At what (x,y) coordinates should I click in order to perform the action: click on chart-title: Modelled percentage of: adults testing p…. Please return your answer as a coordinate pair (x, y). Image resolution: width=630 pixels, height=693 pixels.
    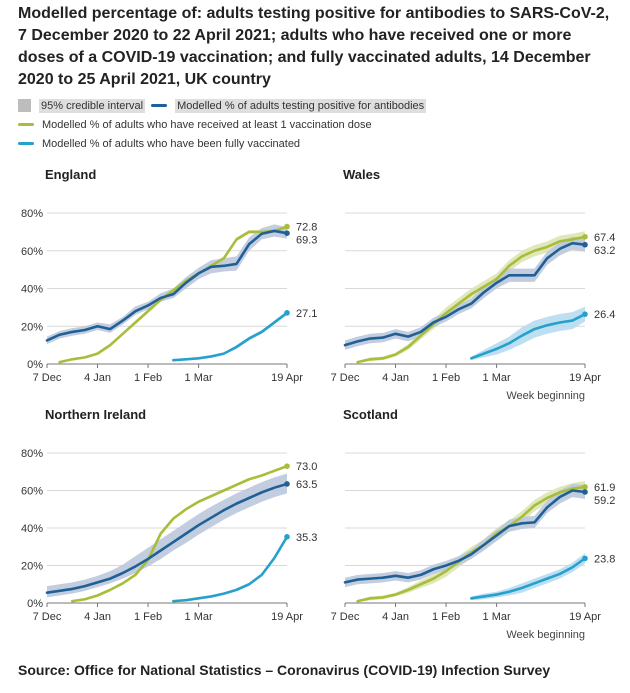
    Looking at the image, I should click on (314, 46).